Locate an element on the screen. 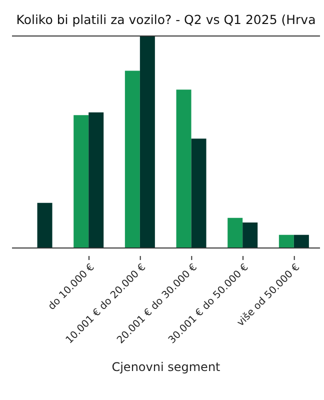  chart-title: Koliko bi platili za vozilo? - Q2 vs Q1 2025 (Hrva is located at coordinates (166, 19).